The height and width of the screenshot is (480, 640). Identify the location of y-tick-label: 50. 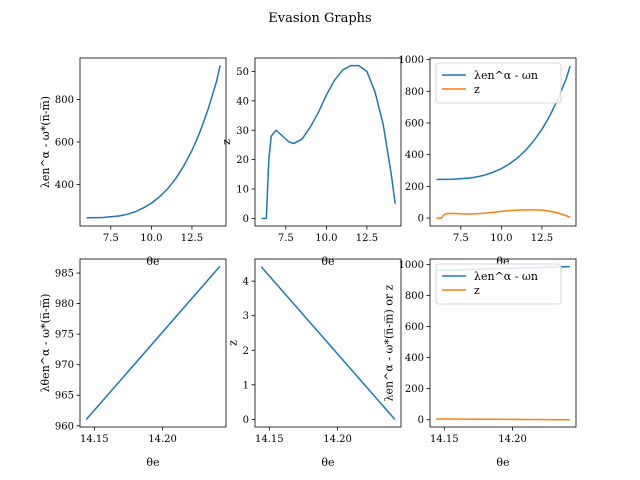
(242, 72).